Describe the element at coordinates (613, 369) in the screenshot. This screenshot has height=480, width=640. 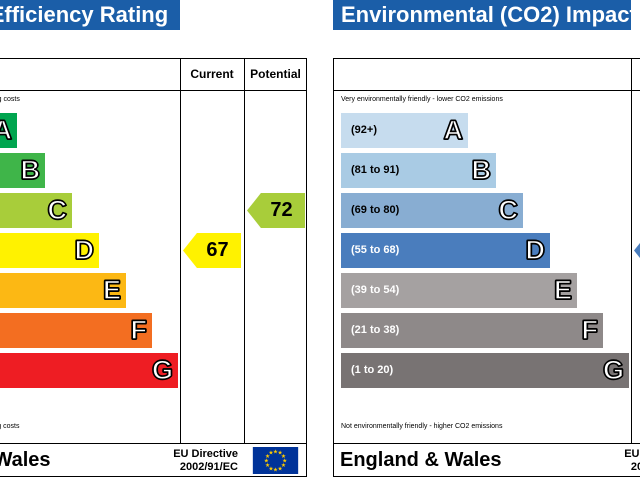
I see `co2-band-g-letter: G` at that location.